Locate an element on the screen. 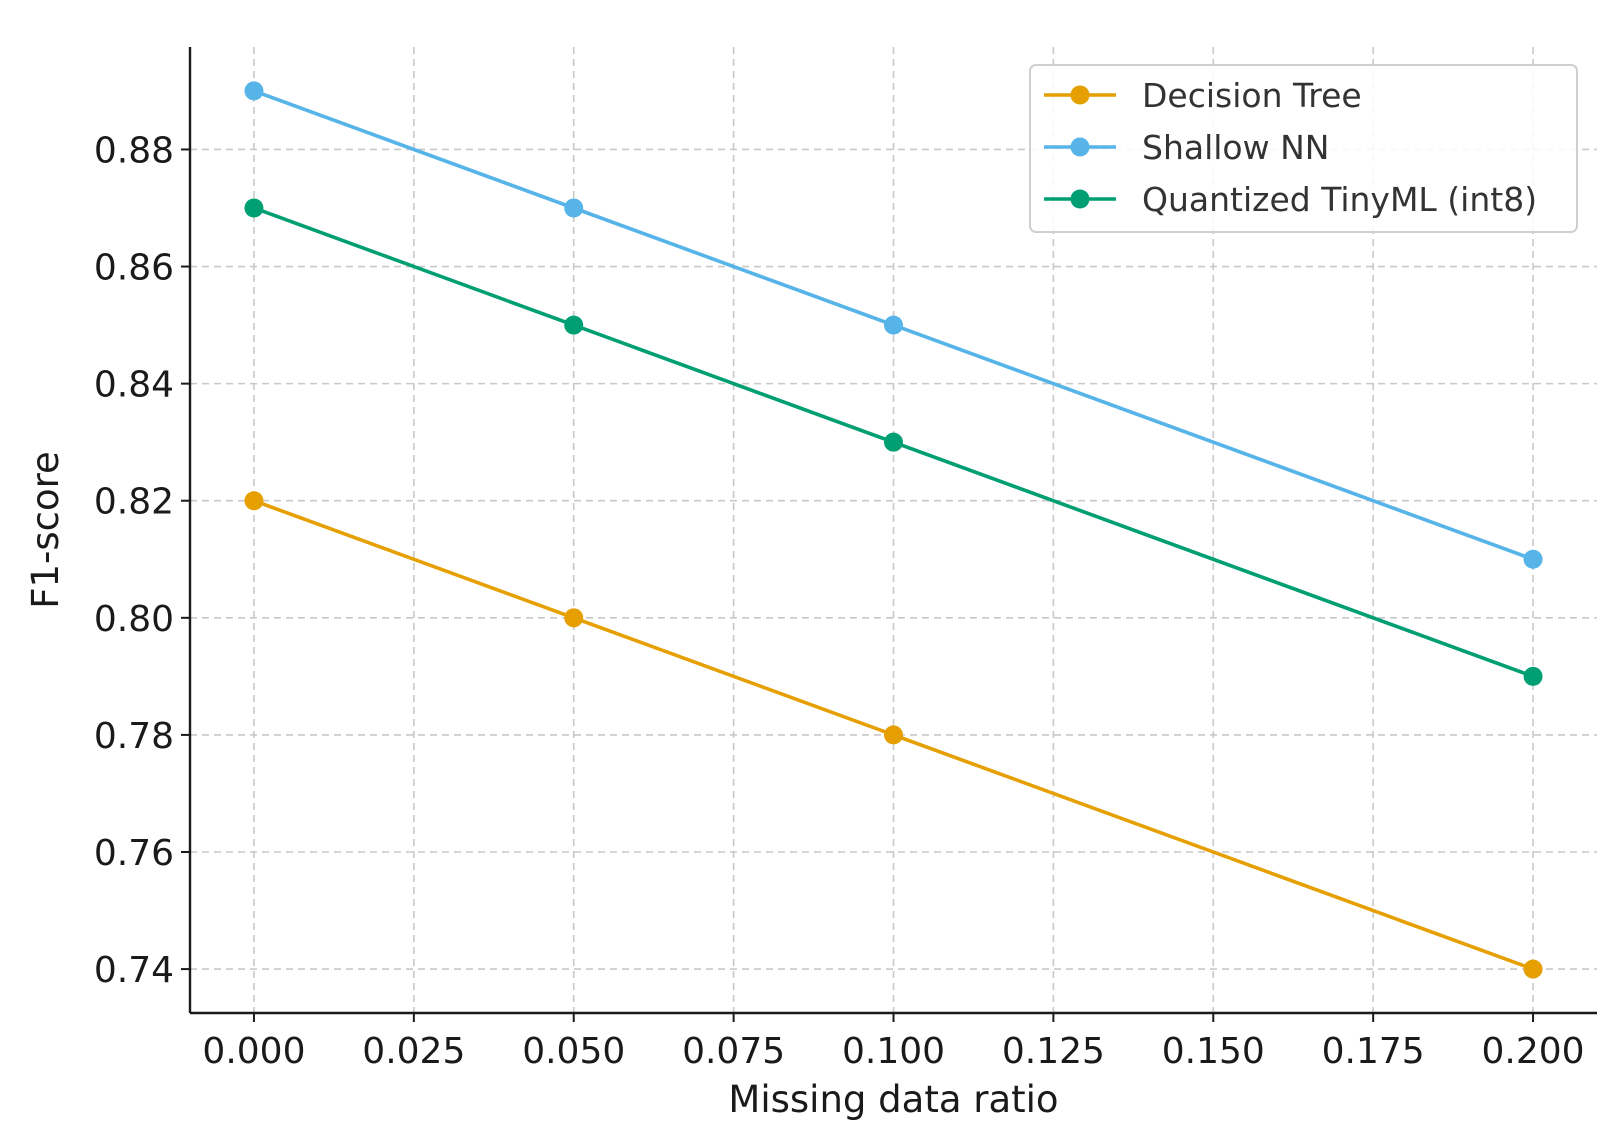 The image size is (1623, 1138). legend-item: Shallow NN is located at coordinates (1186, 147).